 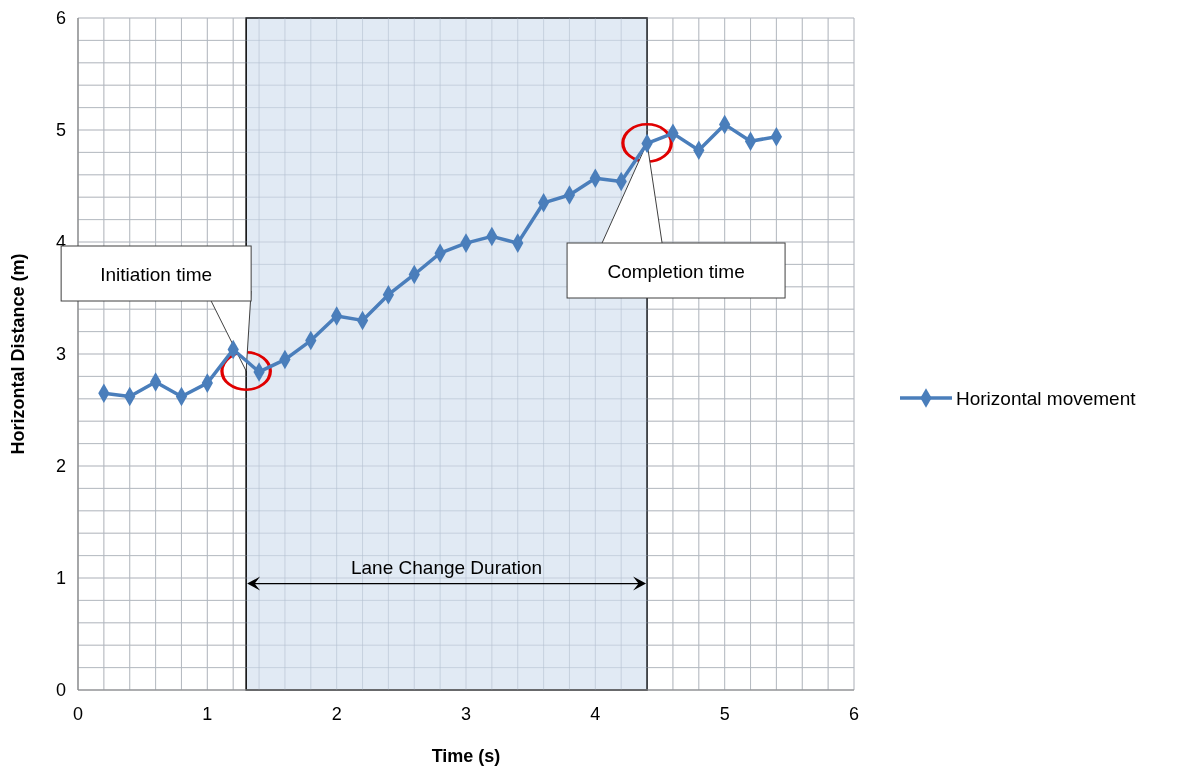 What do you see at coordinates (60, 690) in the screenshot?
I see `y-tick-label: 0` at bounding box center [60, 690].